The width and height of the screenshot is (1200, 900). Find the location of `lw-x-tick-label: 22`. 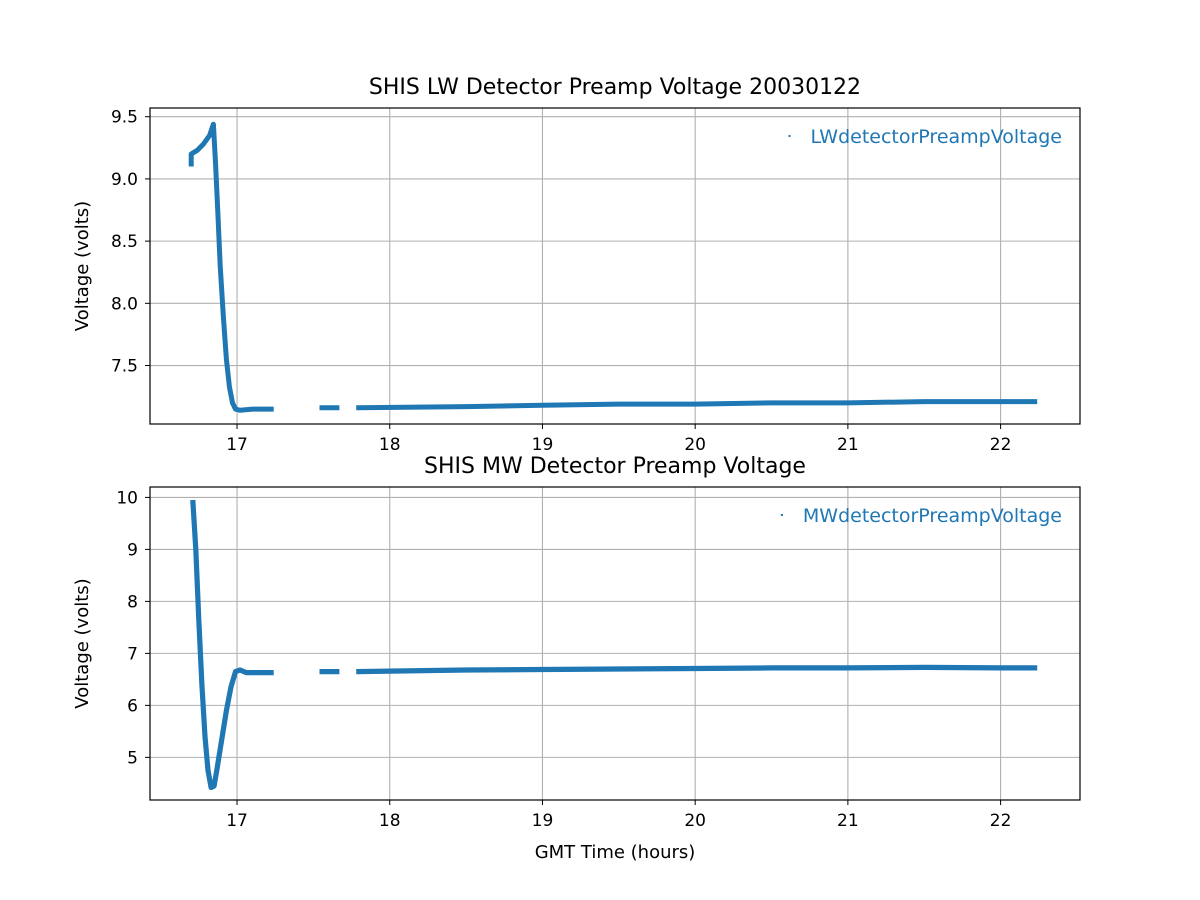

lw-x-tick-label: 22 is located at coordinates (1001, 445).